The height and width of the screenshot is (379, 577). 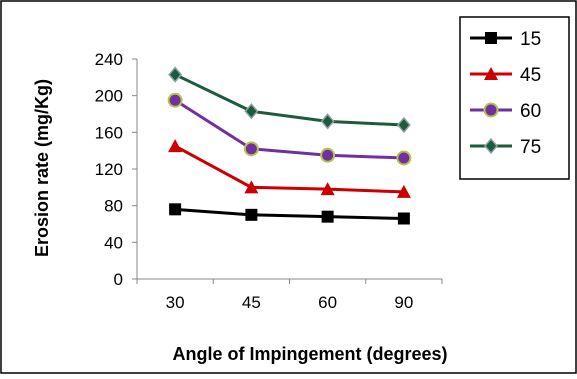 I want to click on y-tick-label: 120, so click(x=109, y=169).